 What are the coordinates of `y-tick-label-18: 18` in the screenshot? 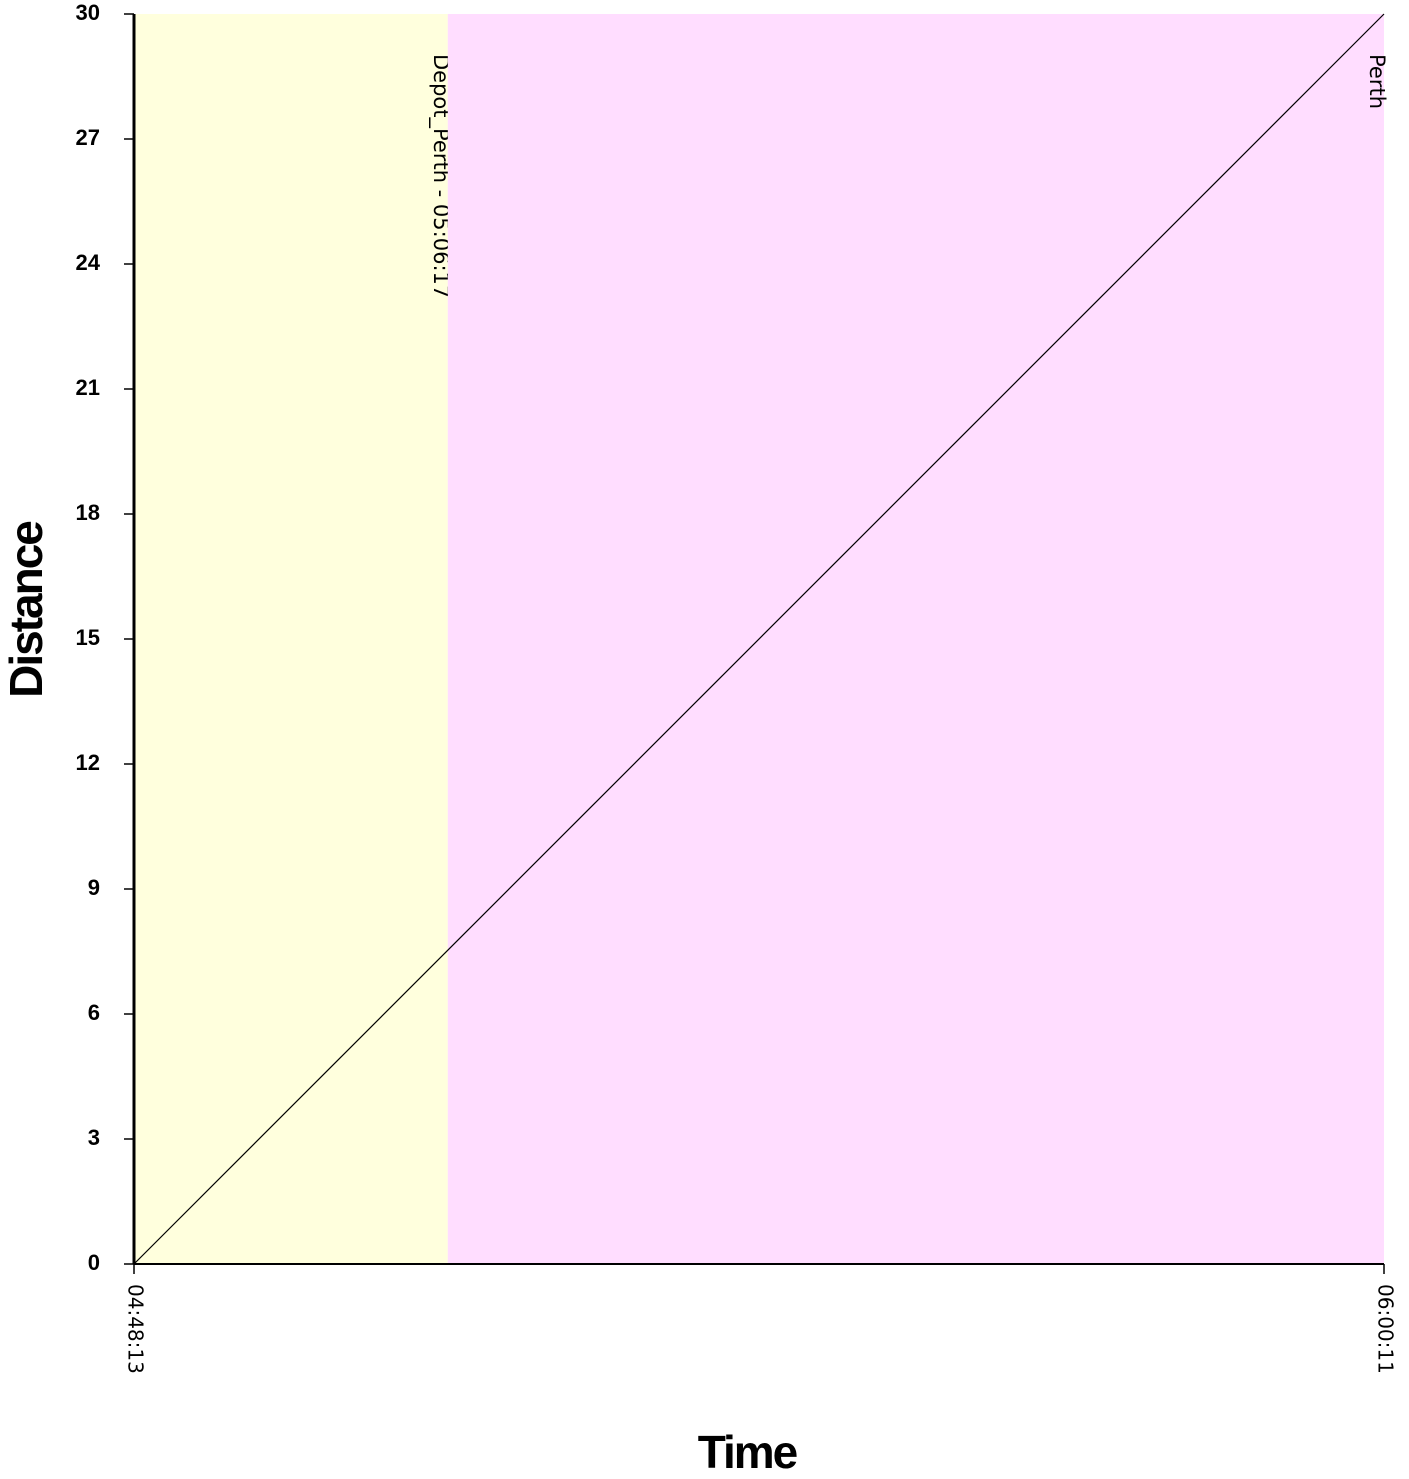 It's located at (88, 512).